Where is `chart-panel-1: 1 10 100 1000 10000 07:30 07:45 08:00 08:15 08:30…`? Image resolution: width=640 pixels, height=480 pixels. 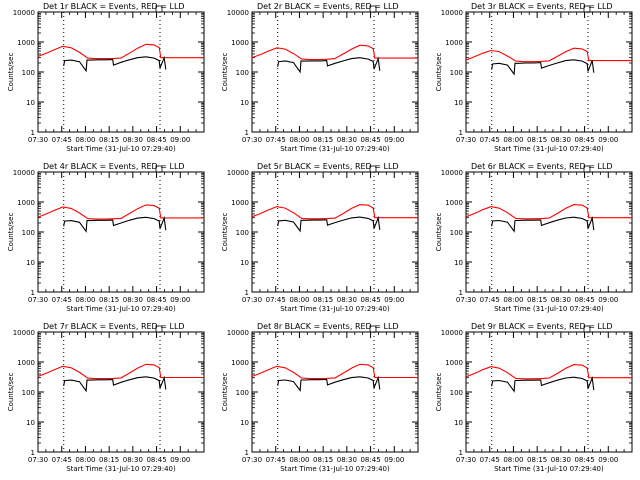 chart-panel-1: 1 10 100 1000 10000 07:30 07:45 08:00 08:15 08:30… is located at coordinates (106, 77).